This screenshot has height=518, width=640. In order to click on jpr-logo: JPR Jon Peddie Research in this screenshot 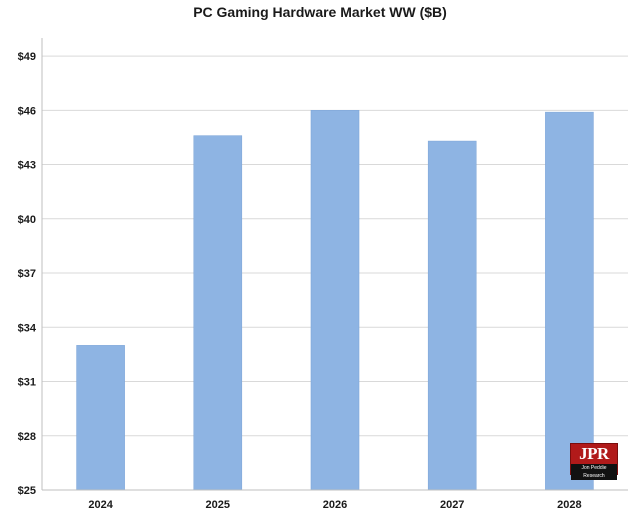, I will do `click(594, 461)`.